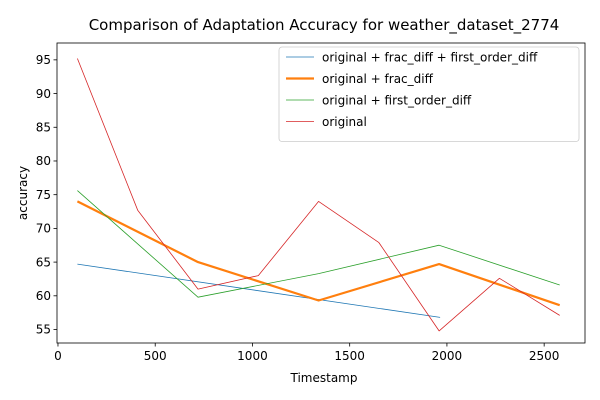 The width and height of the screenshot is (600, 400). What do you see at coordinates (43, 262) in the screenshot?
I see `y-tick-label: 65` at bounding box center [43, 262].